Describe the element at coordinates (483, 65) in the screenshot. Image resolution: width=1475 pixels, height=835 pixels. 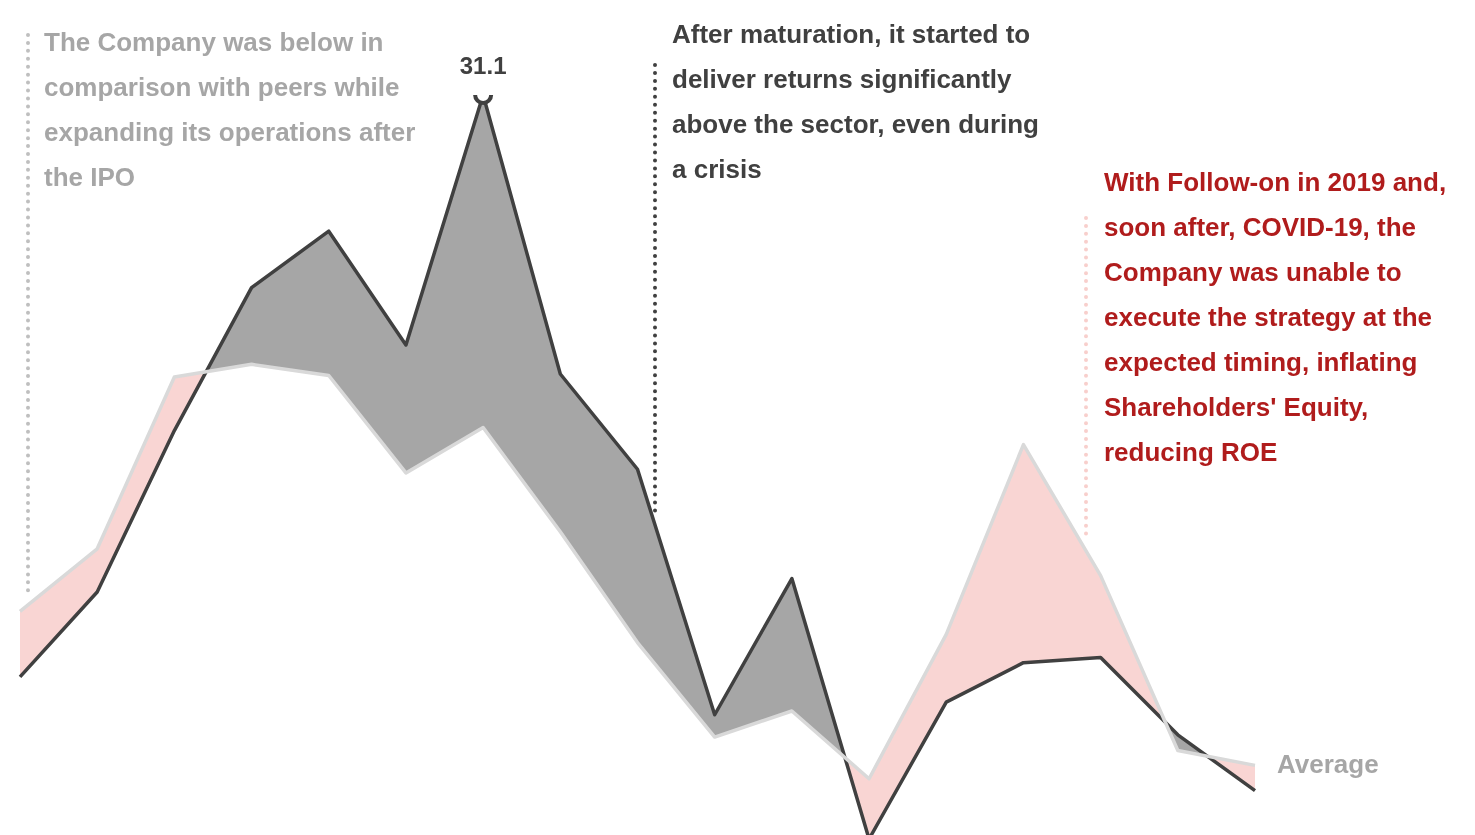
I see `annotation: 31.1` at that location.